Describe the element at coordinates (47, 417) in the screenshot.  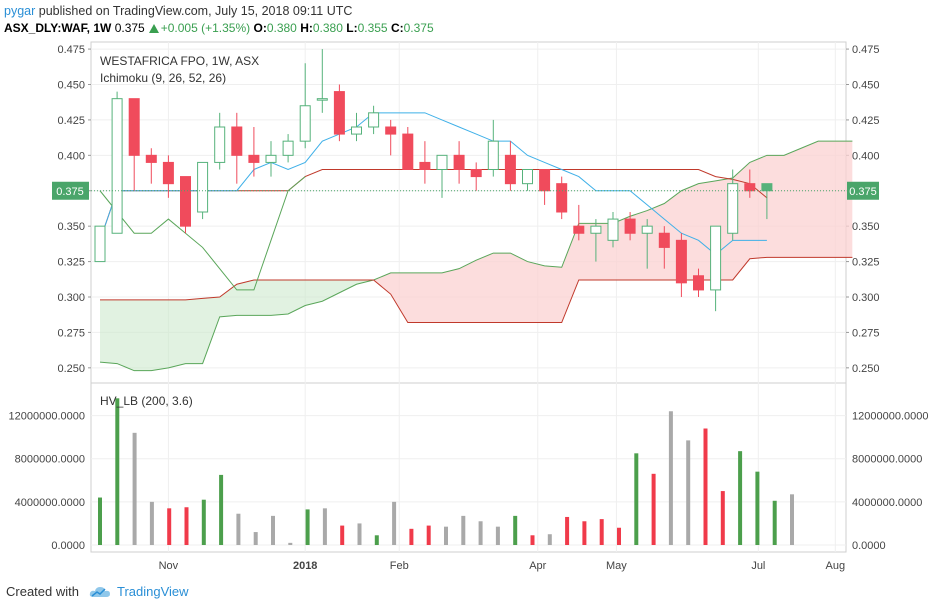
I see `vol-tick-label-left: 12000000.0000` at that location.